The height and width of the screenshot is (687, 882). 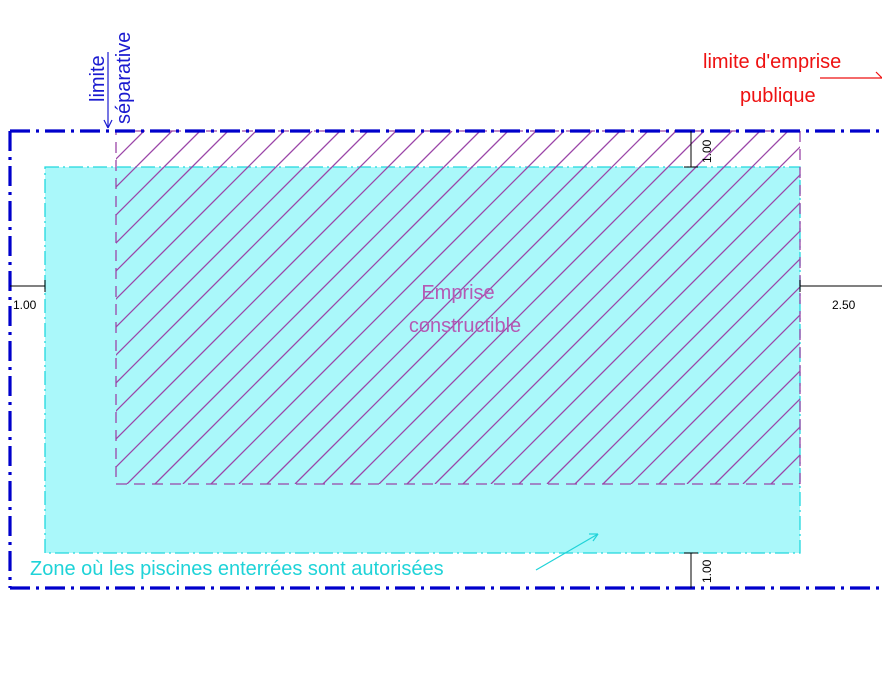 What do you see at coordinates (691, 570) in the screenshot?
I see `dimension-bottom` at bounding box center [691, 570].